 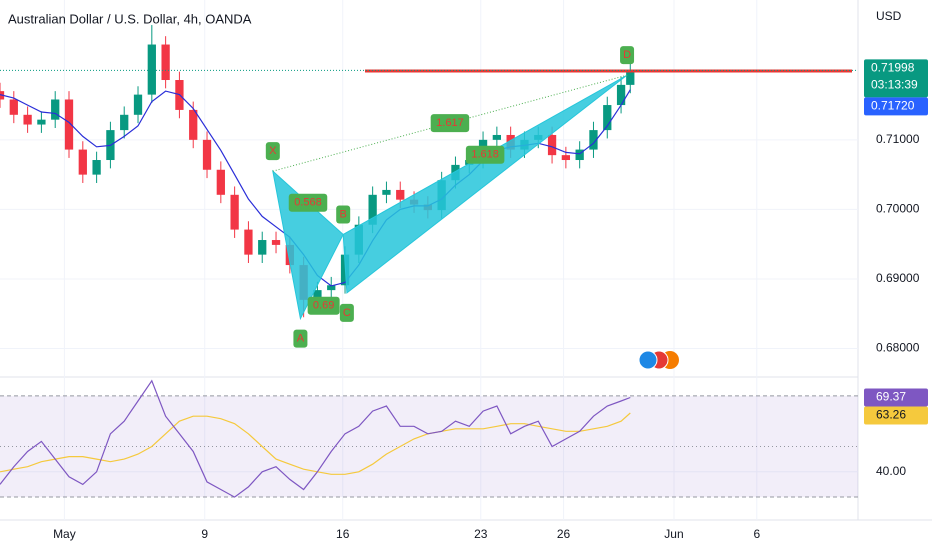 I want to click on rsi-tick-label: 40.00, so click(x=891, y=471).